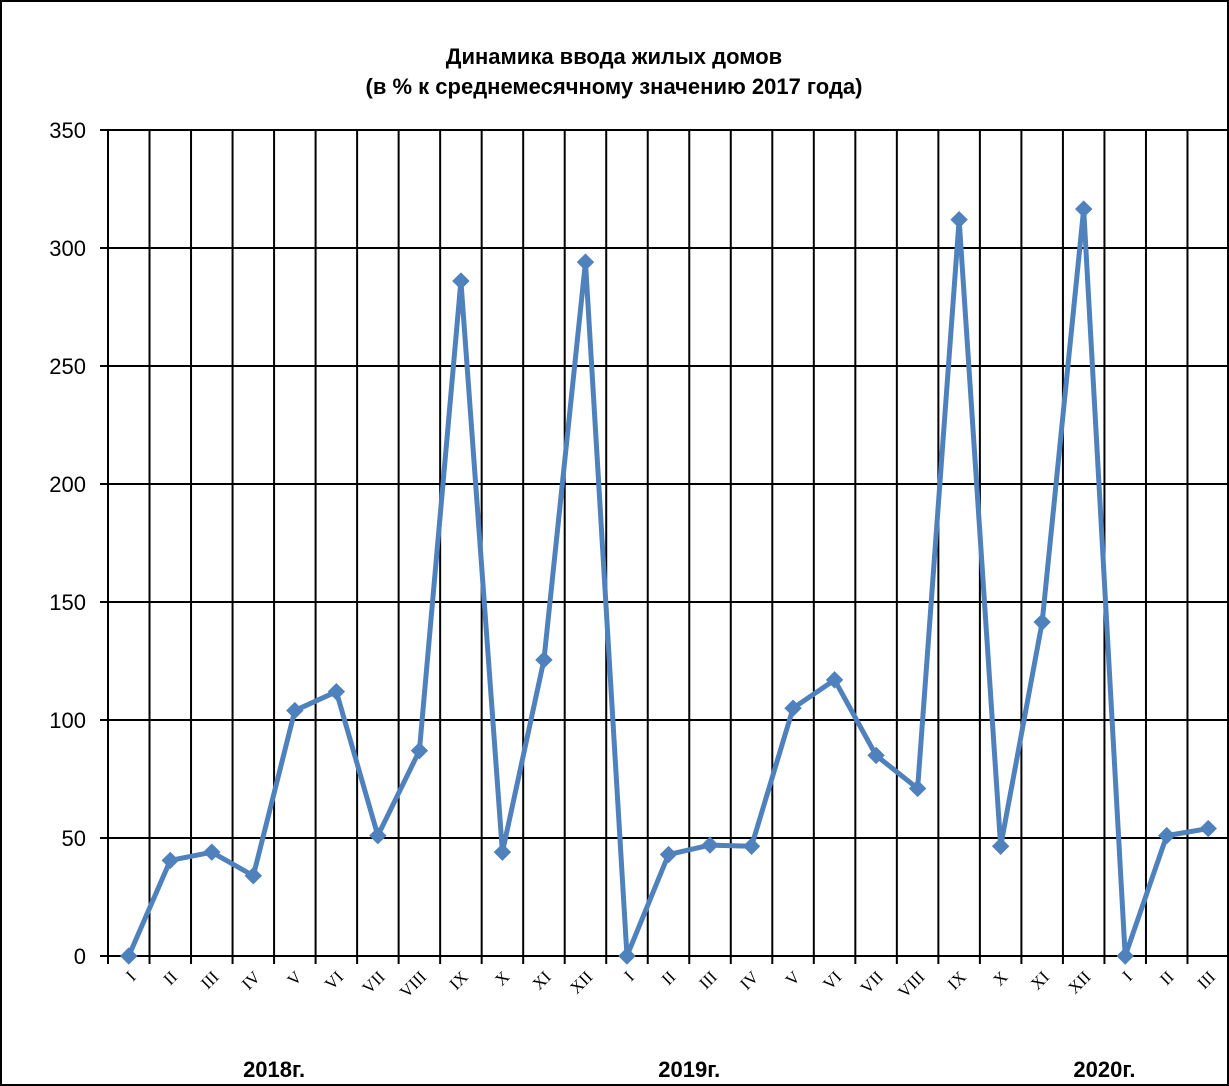 The width and height of the screenshot is (1229, 1086). Describe the element at coordinates (67, 366) in the screenshot. I see `y-tick-label: 250` at that location.